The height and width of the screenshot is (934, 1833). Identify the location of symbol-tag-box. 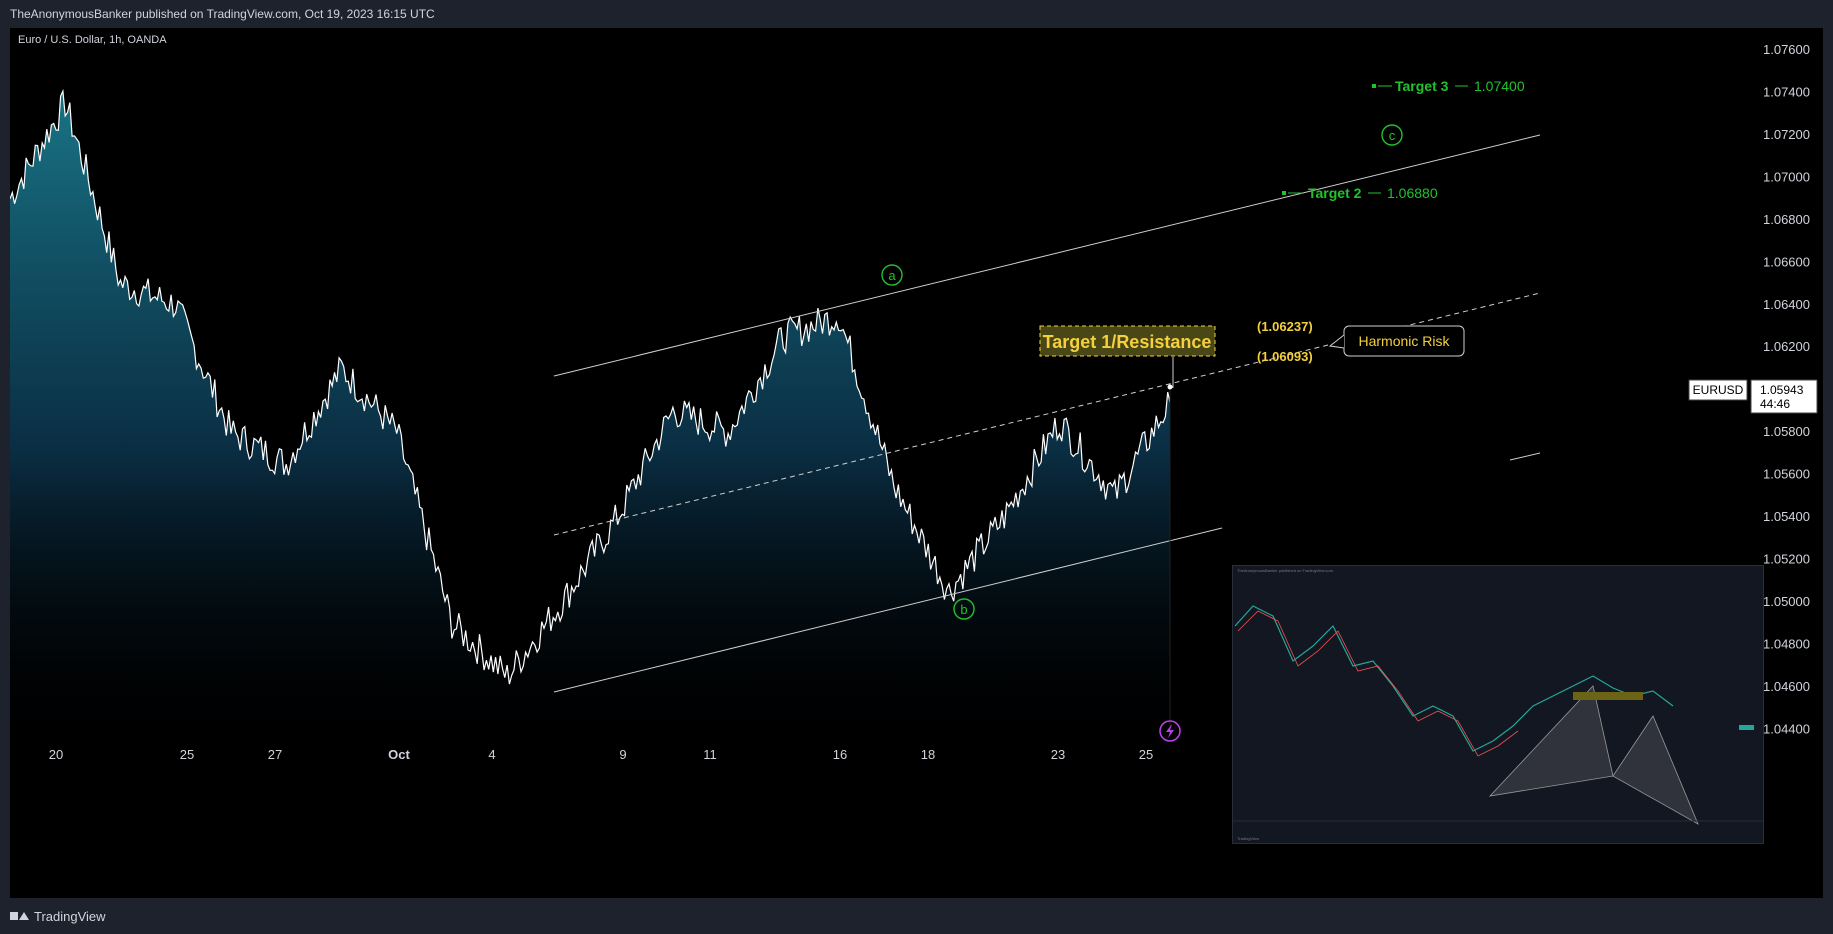
(1718, 390).